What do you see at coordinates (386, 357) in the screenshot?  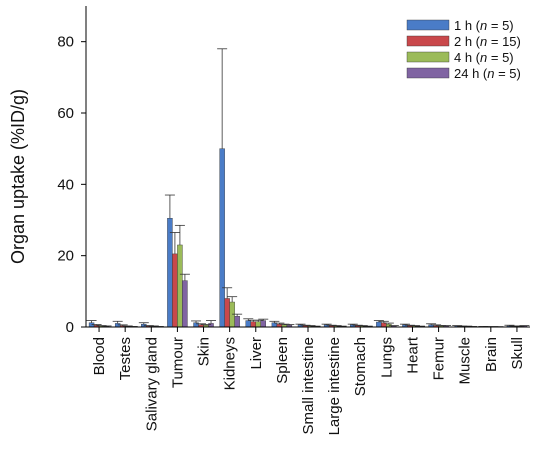 I see `x-tick-label: Lungs` at bounding box center [386, 357].